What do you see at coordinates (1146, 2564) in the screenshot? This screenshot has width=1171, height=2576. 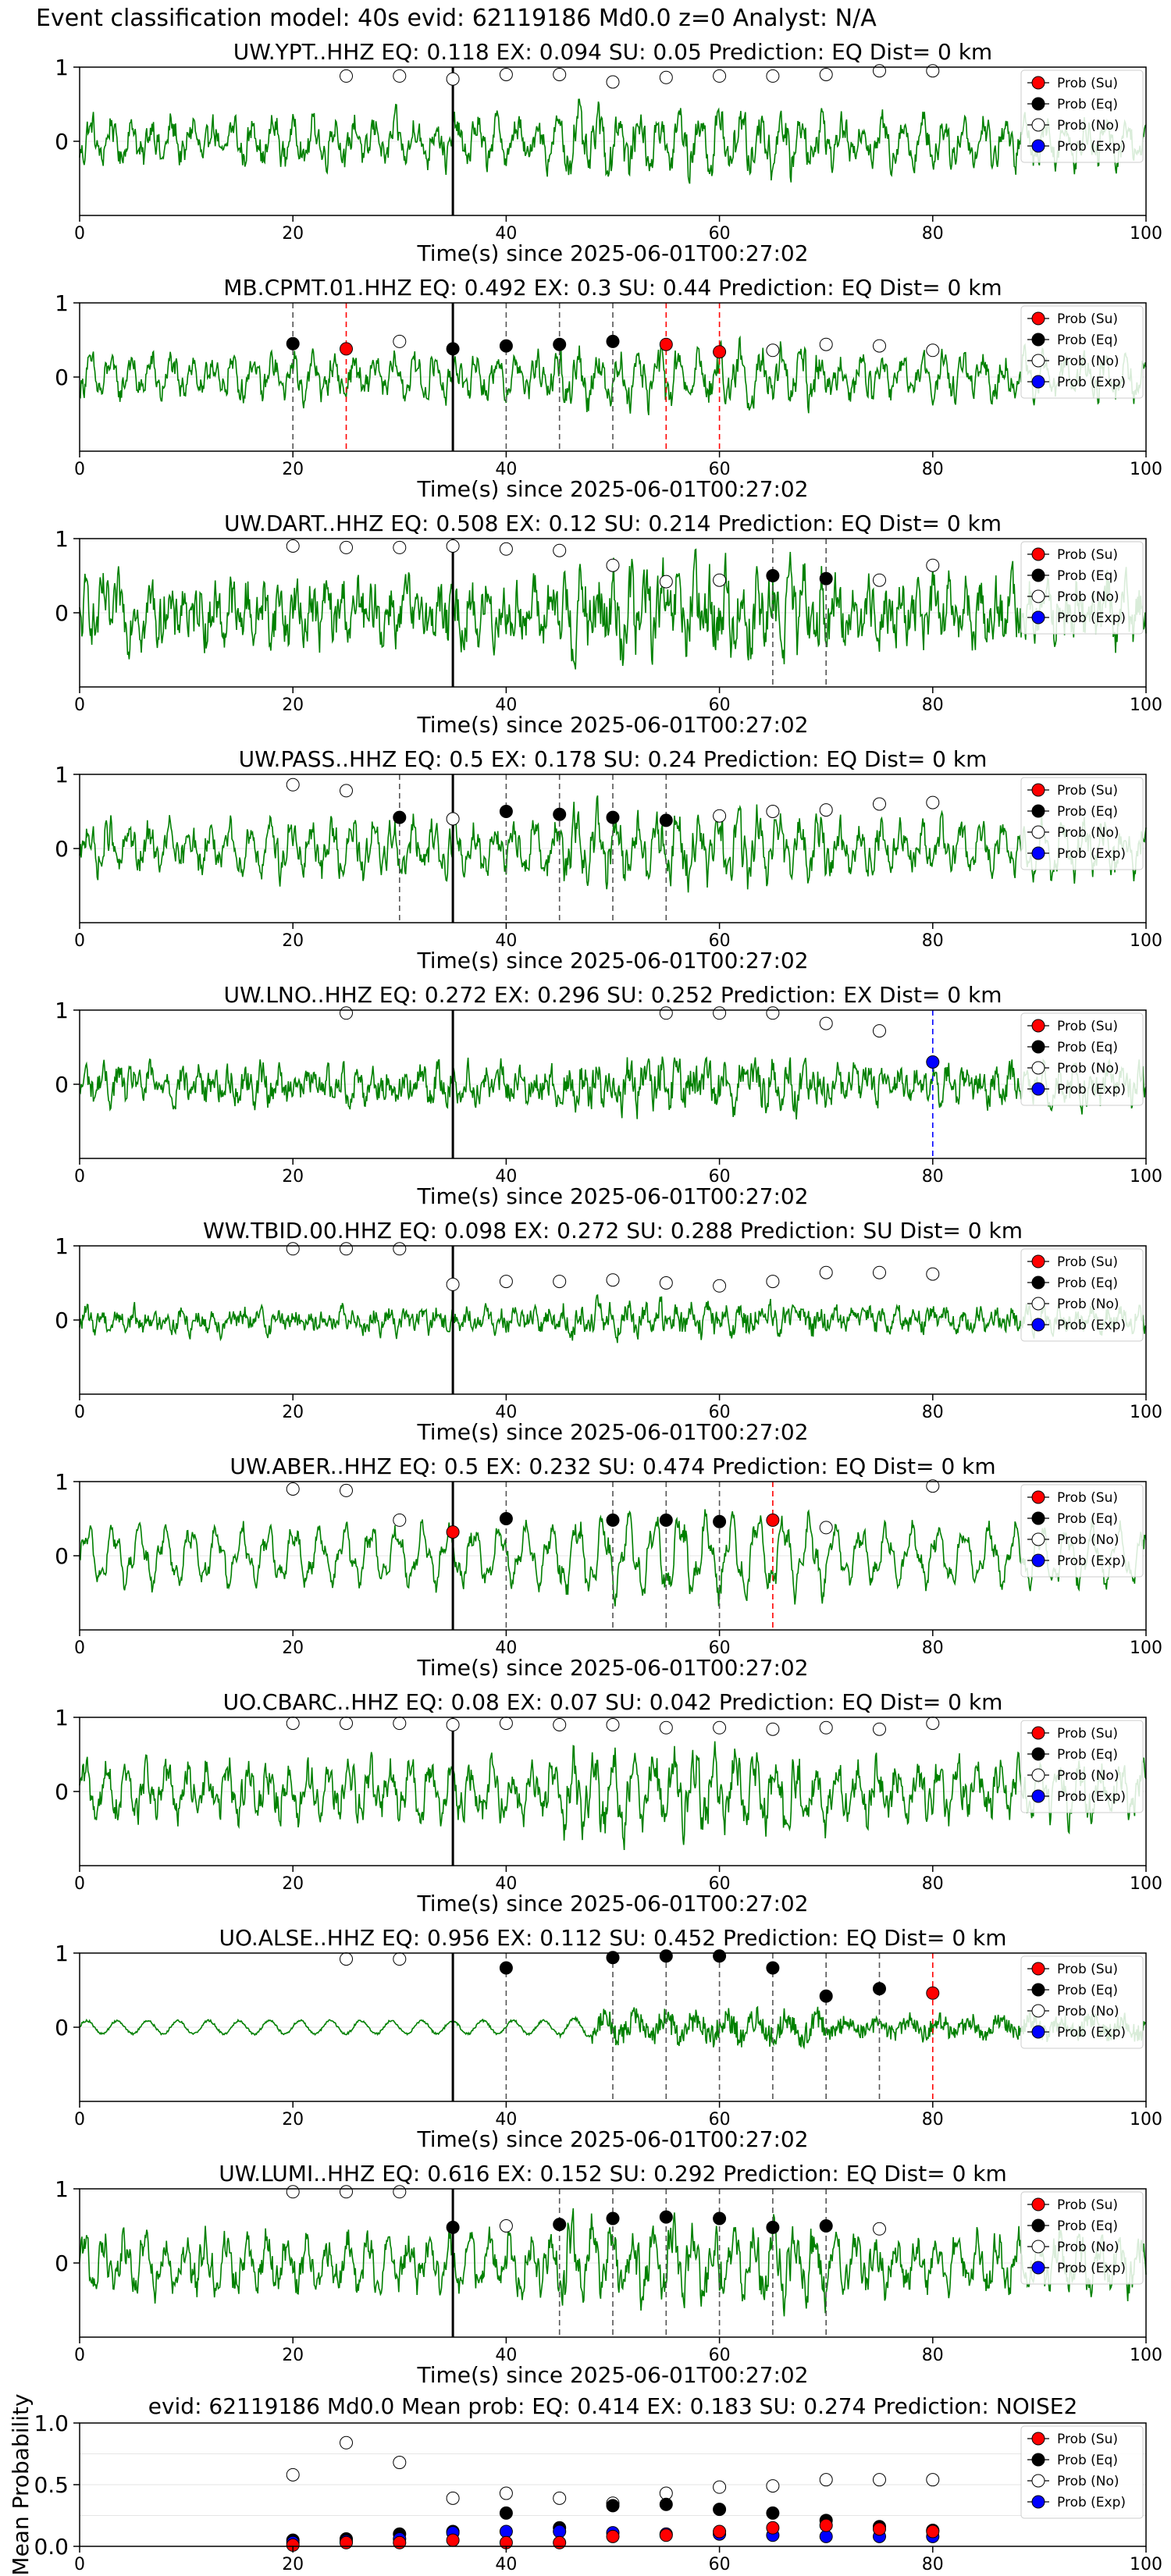 I see `x-tick-label: 100` at bounding box center [1146, 2564].